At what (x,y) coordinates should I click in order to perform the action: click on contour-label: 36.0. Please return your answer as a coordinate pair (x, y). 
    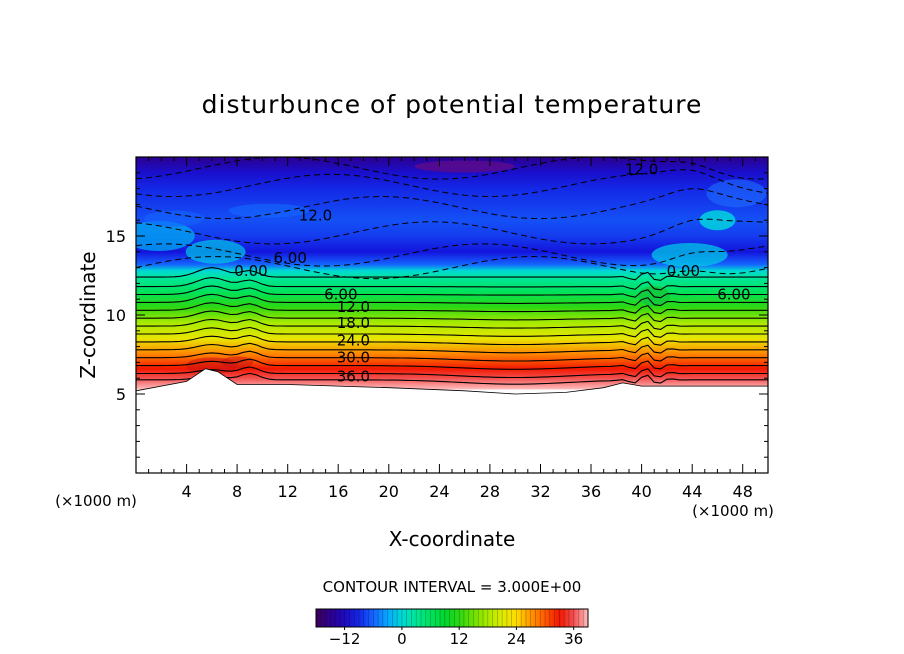
    Looking at the image, I should click on (353, 377).